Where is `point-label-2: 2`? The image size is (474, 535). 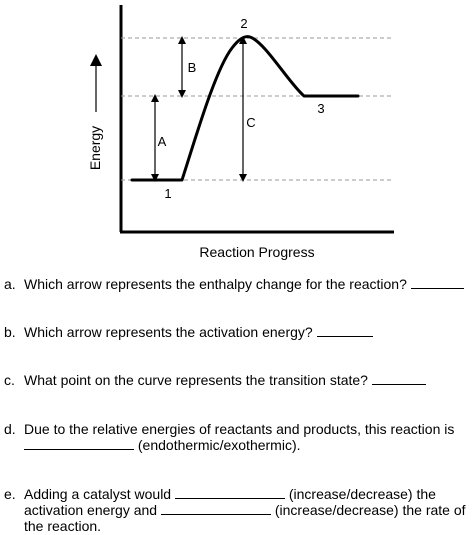 point-label-2: 2 is located at coordinates (243, 23).